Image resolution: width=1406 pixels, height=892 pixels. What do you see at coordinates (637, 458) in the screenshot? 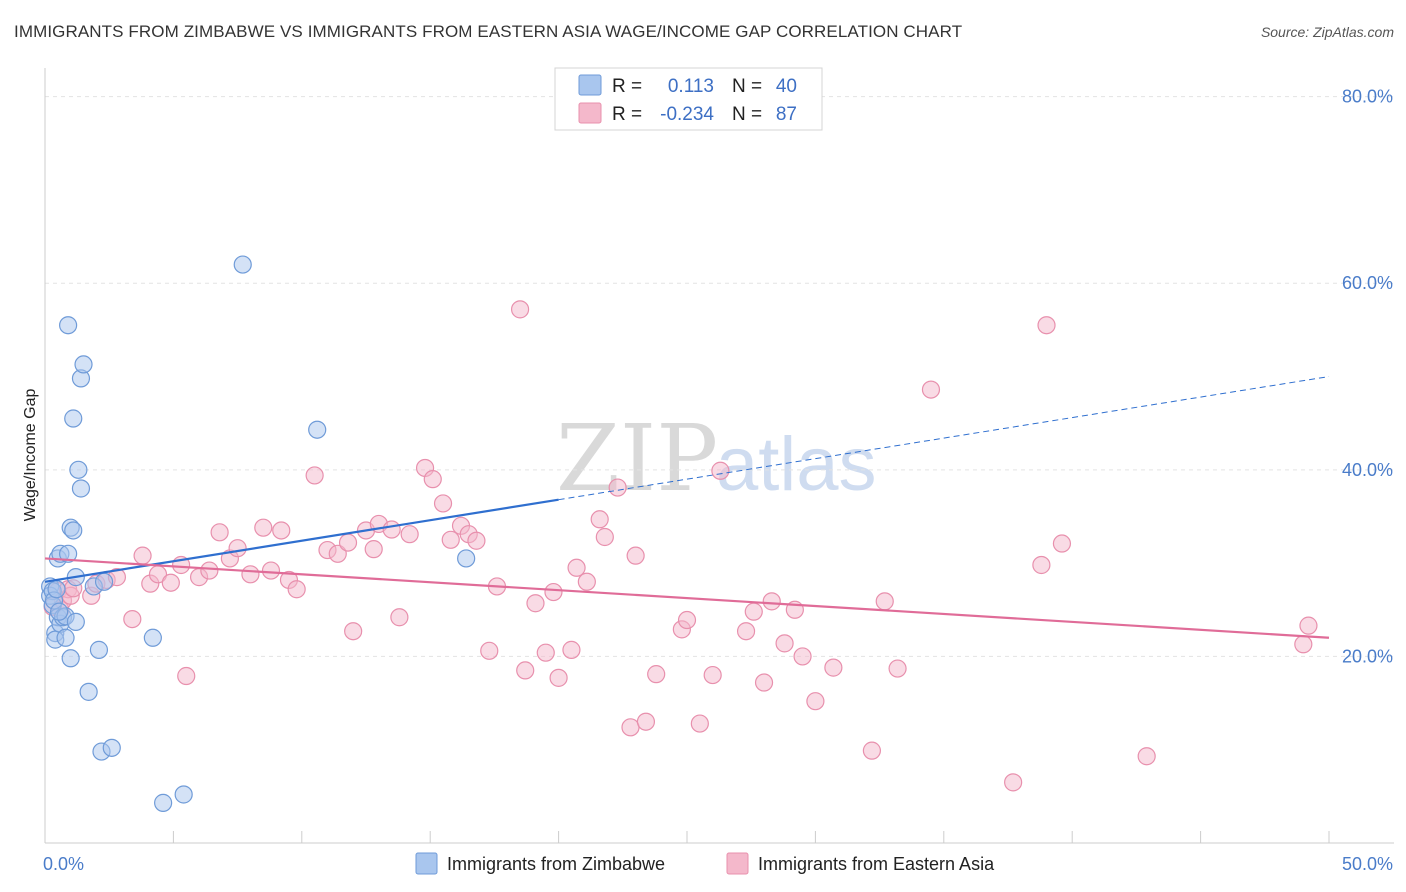
I see `watermark-zip: ZIP` at bounding box center [637, 458].